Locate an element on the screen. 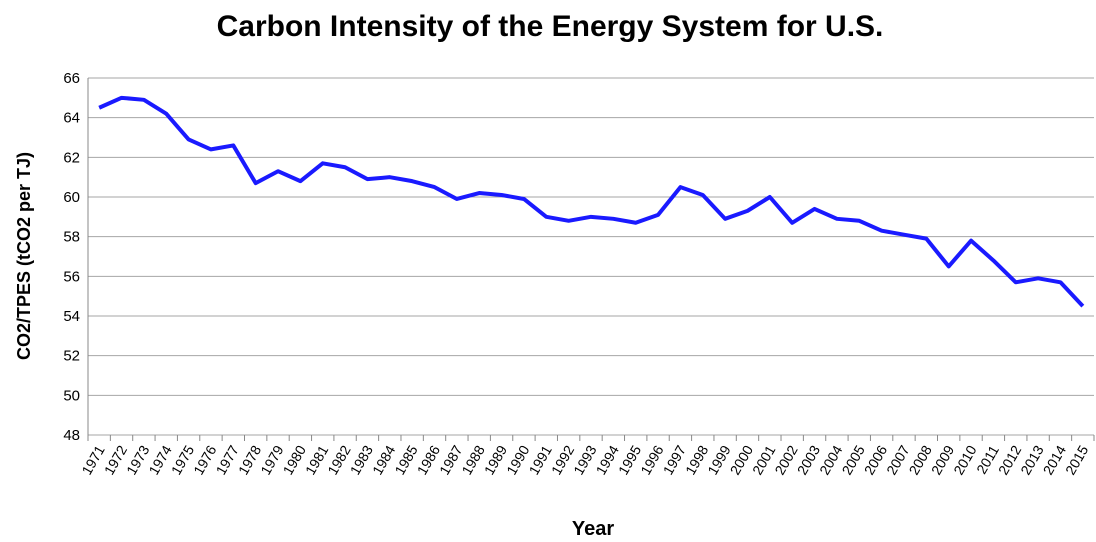  x-tick-label: 1992 is located at coordinates (563, 459).